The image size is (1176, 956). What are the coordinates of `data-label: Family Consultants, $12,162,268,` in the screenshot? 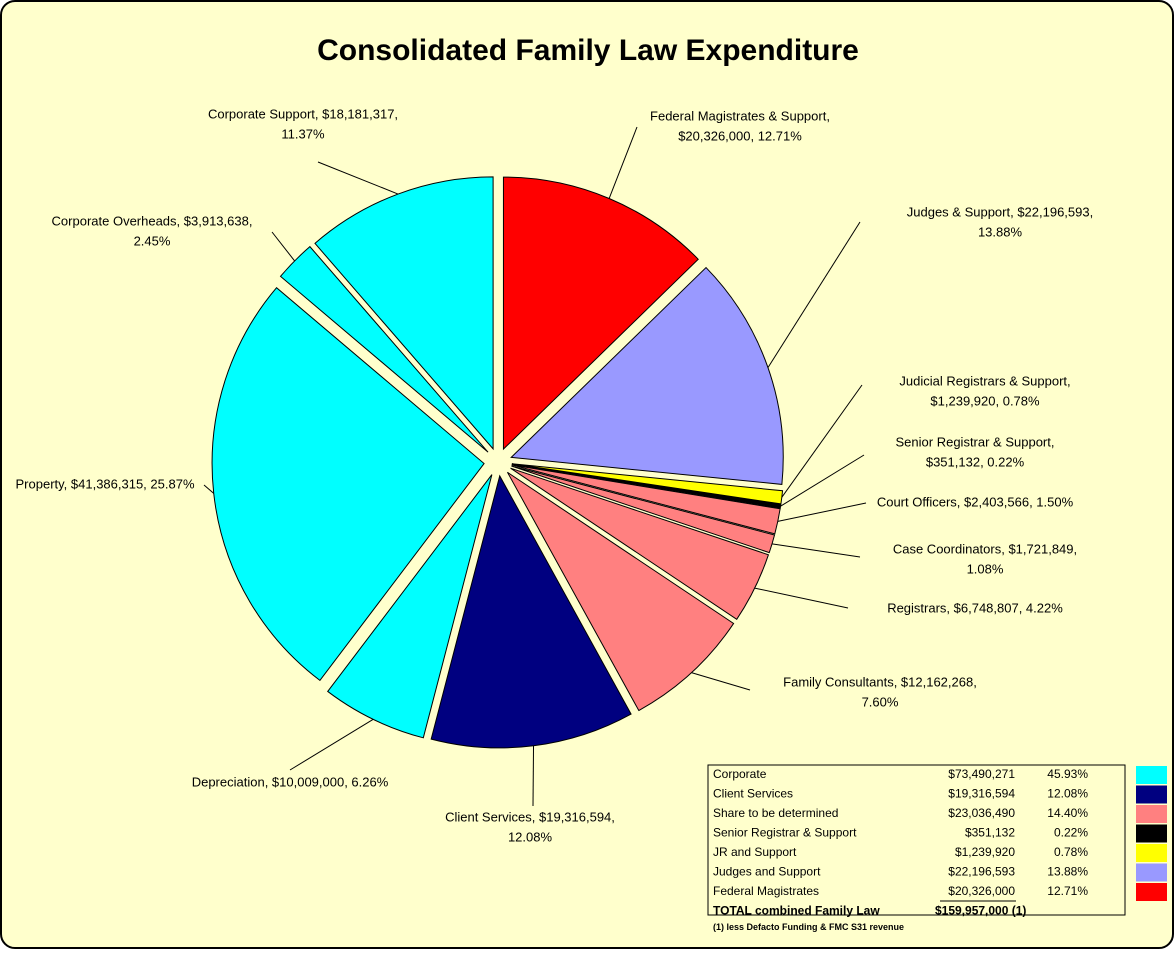 It's located at (880, 681).